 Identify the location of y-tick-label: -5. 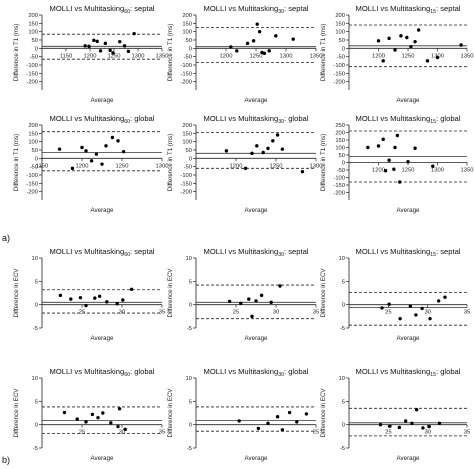
(189, 329).